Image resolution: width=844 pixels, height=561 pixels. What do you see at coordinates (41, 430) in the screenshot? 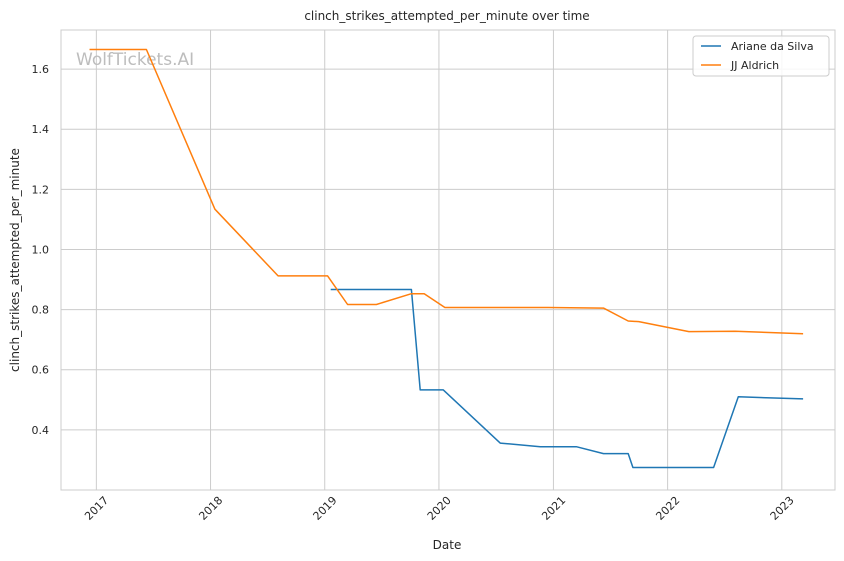
I see `y-tick-label: 0.4` at bounding box center [41, 430].